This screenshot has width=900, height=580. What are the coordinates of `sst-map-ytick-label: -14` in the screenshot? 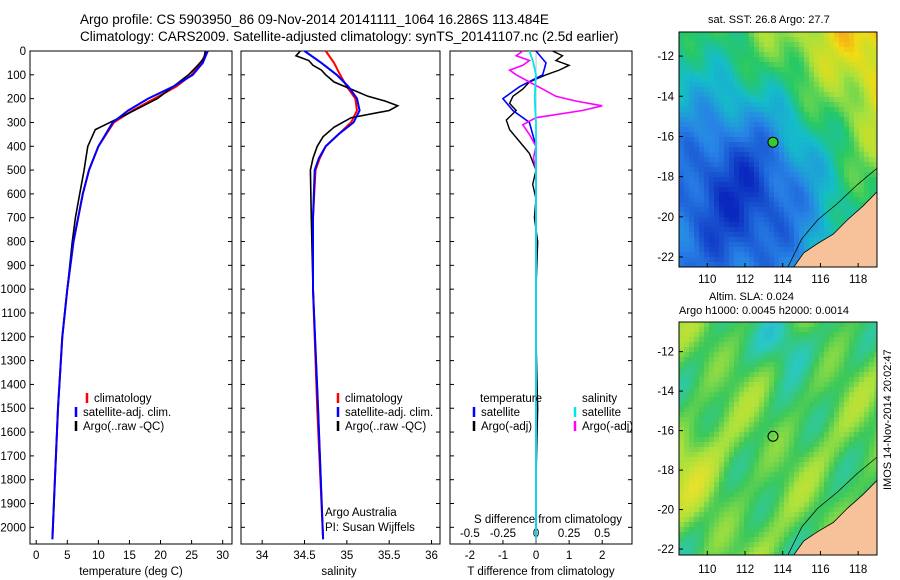 It's located at (665, 97).